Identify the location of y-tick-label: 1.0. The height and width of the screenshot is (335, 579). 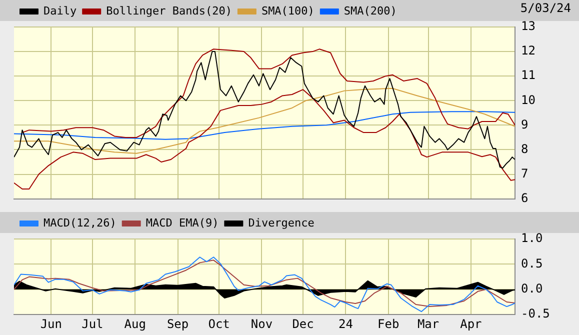
(532, 238).